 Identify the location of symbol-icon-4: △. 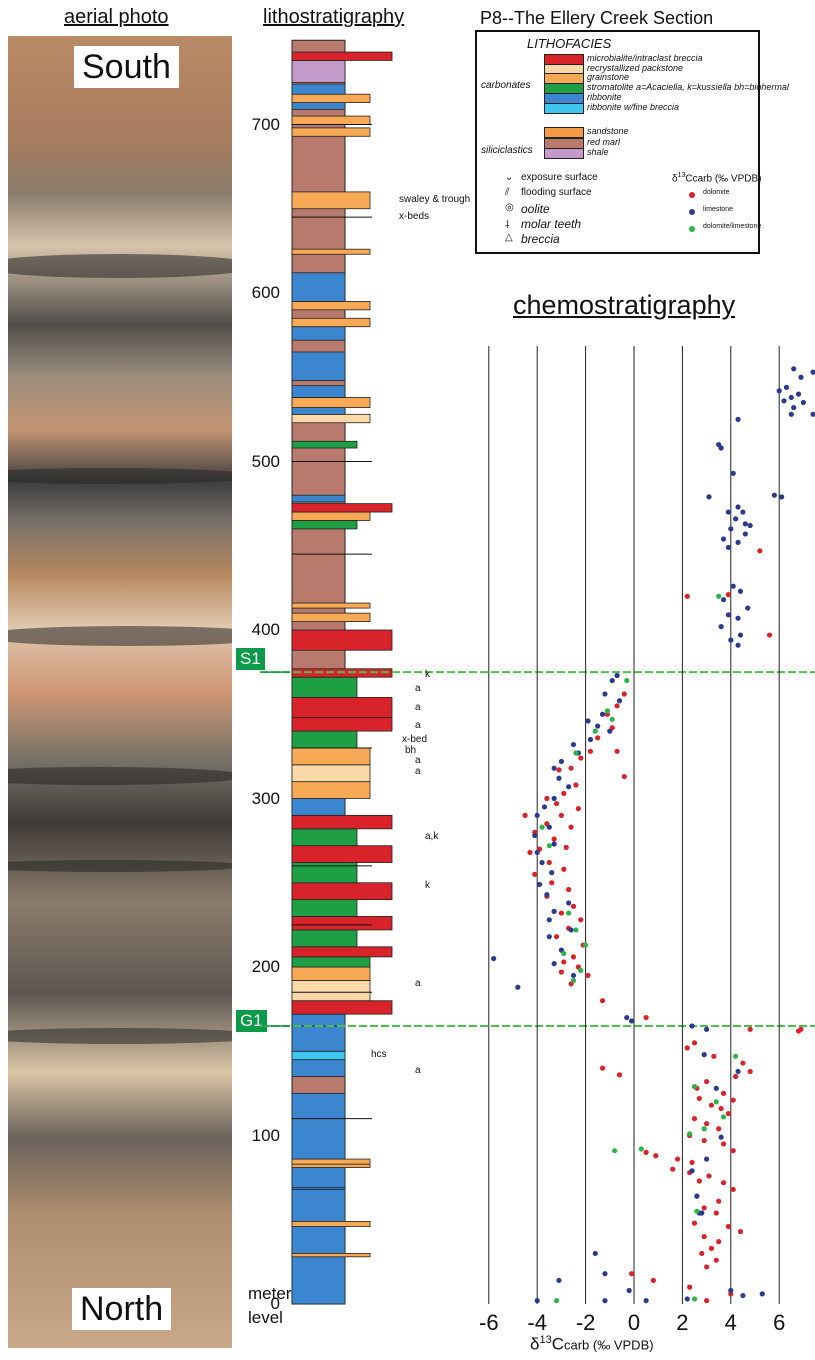
(509, 237).